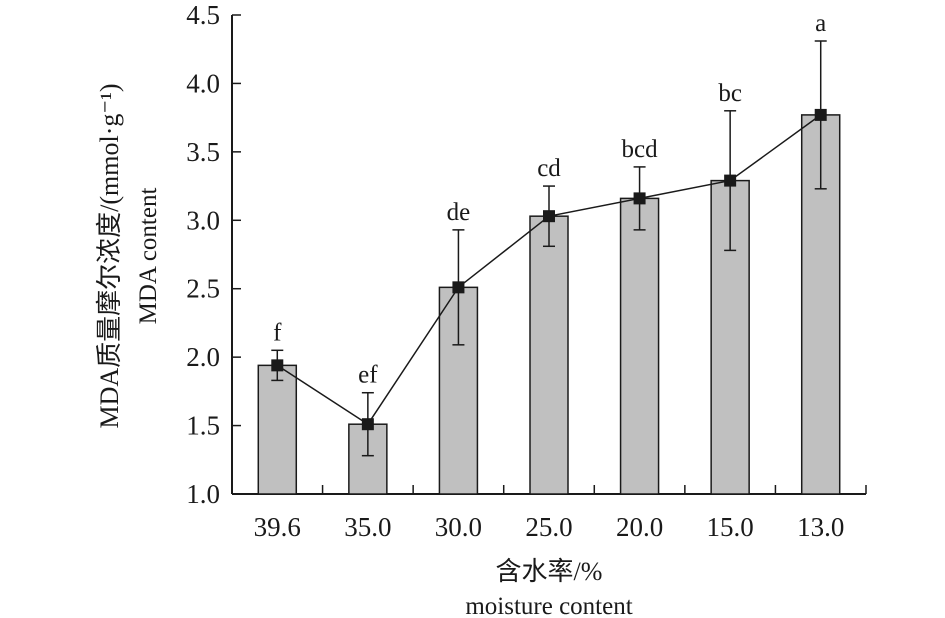 This screenshot has width=945, height=618. Describe the element at coordinates (109, 255) in the screenshot. I see `y-axis-title: MDA质量摩尔浓度/(mmol·g⁻¹)` at that location.